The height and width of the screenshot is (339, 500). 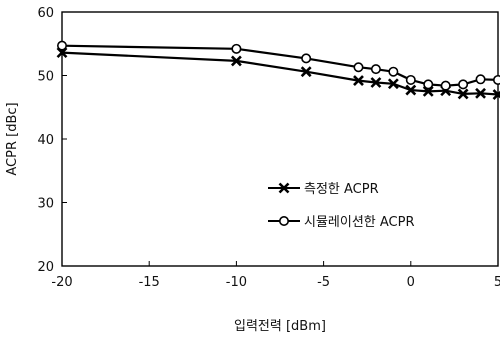 I want to click on legend-label-measured: 측정한 ACPR, so click(x=341, y=189).